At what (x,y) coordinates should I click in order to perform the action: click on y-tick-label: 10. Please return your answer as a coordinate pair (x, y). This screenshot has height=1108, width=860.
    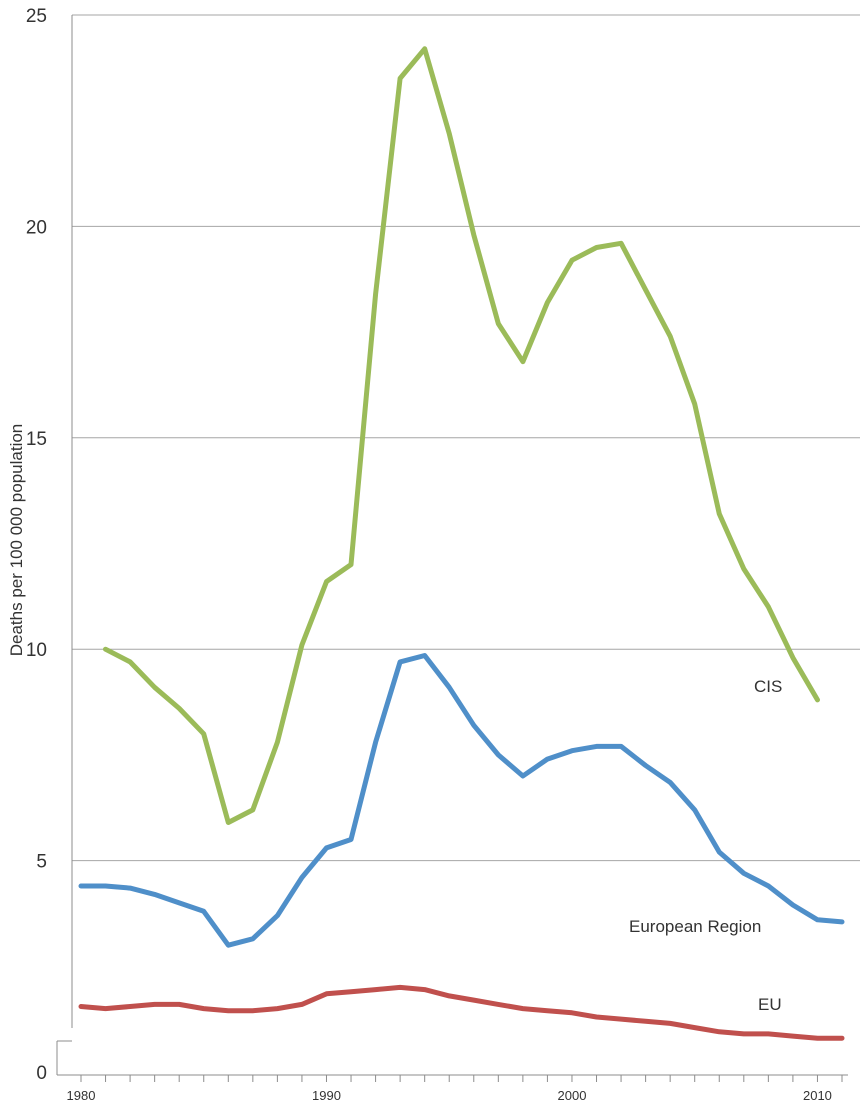
    Looking at the image, I should click on (36, 650).